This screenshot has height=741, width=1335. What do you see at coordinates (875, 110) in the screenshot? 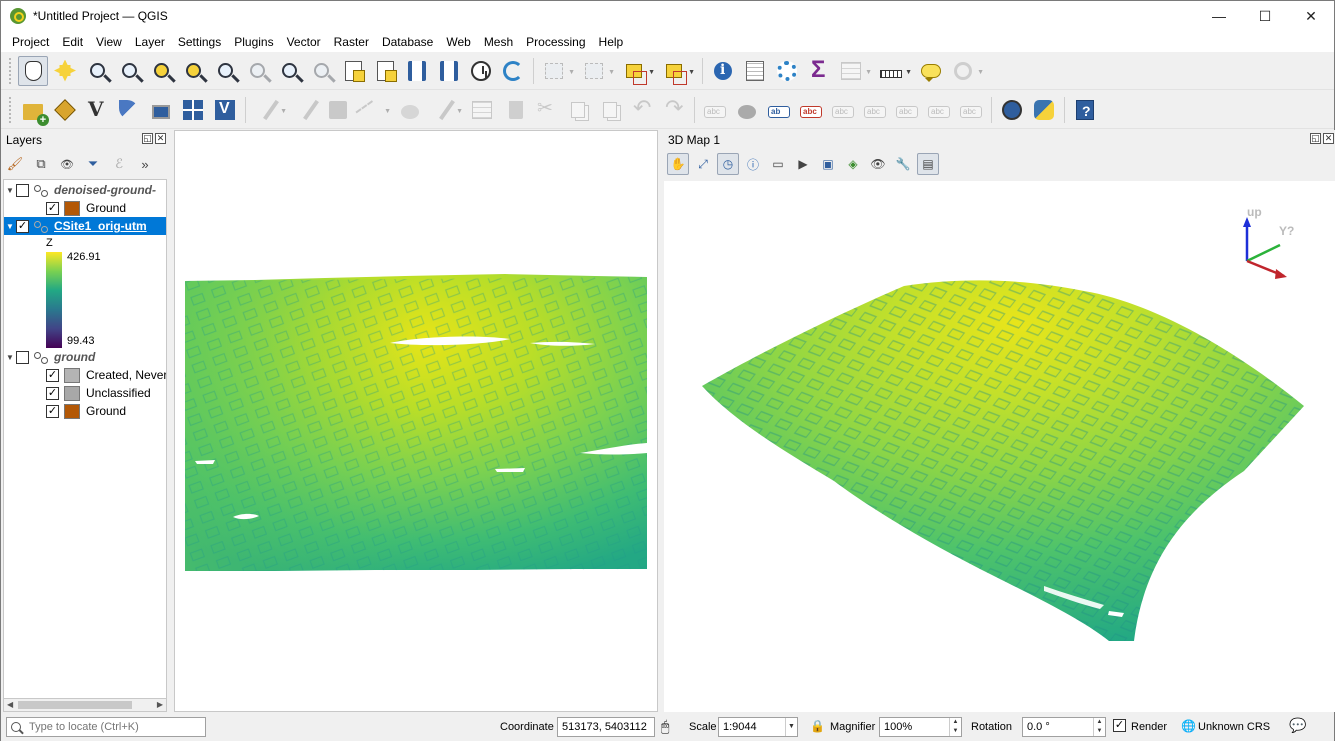
I see `label-show-button` at bounding box center [875, 110].